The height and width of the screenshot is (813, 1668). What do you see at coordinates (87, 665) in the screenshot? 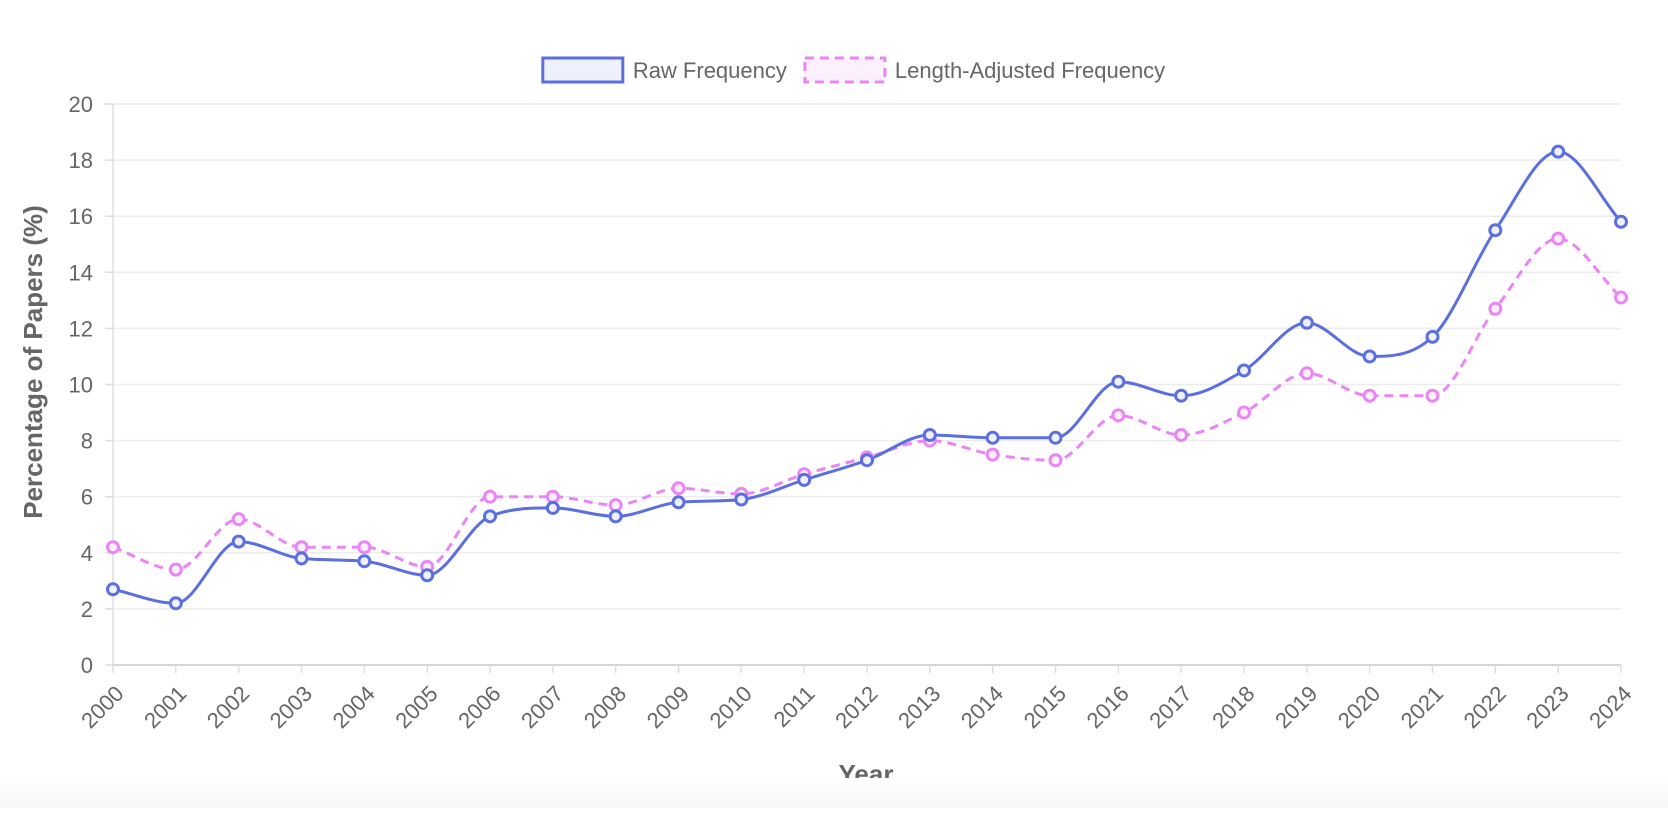
I see `y-tick-label: 0` at bounding box center [87, 665].